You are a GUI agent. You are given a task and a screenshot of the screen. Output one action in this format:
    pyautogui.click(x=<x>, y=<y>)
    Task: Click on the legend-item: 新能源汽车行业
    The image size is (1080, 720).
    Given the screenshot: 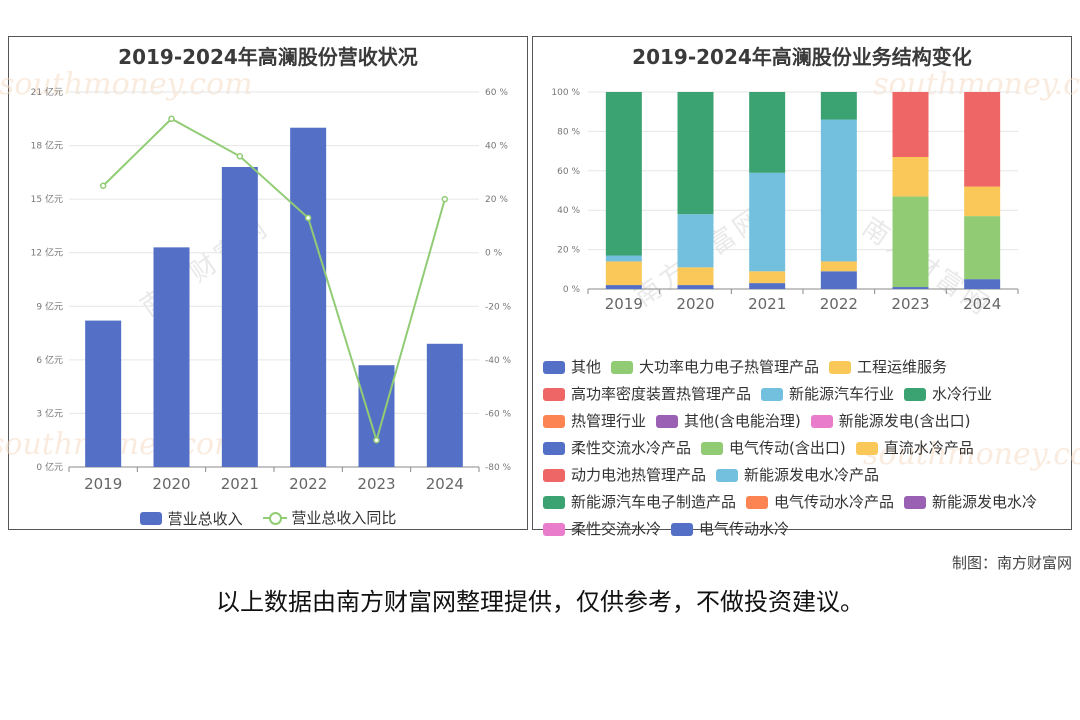 What is the action you would take?
    pyautogui.click(x=827, y=394)
    